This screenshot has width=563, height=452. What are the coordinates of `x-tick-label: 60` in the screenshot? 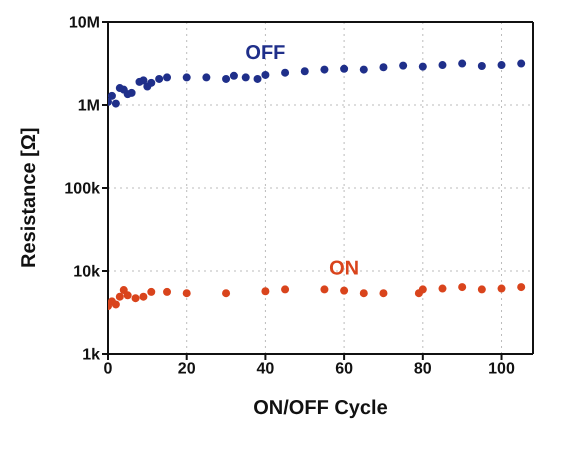 It's located at (344, 369).